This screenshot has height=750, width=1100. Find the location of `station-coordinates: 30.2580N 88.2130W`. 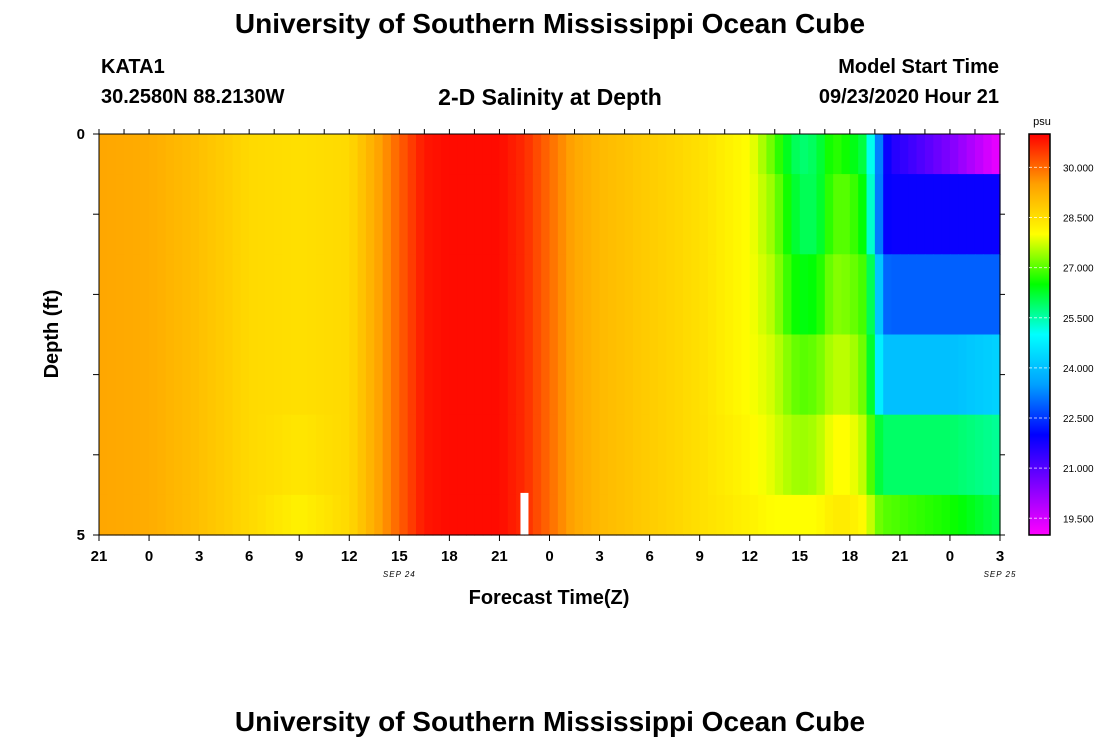

station-coordinates: 30.2580N 88.2130W is located at coordinates (193, 97).